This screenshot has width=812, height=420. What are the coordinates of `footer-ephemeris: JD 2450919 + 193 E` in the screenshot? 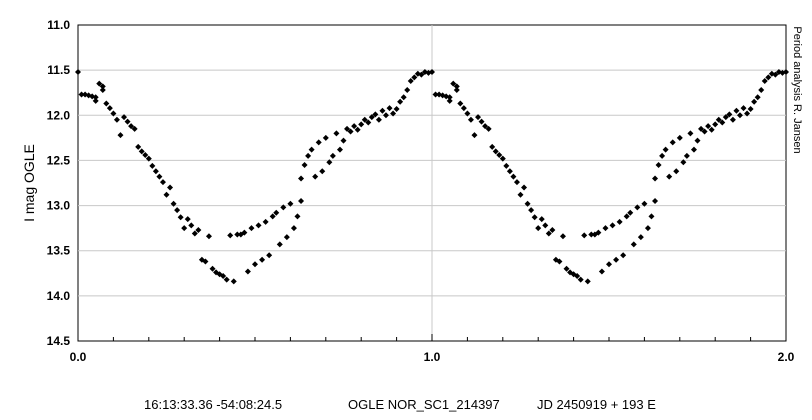 It's located at (596, 404).